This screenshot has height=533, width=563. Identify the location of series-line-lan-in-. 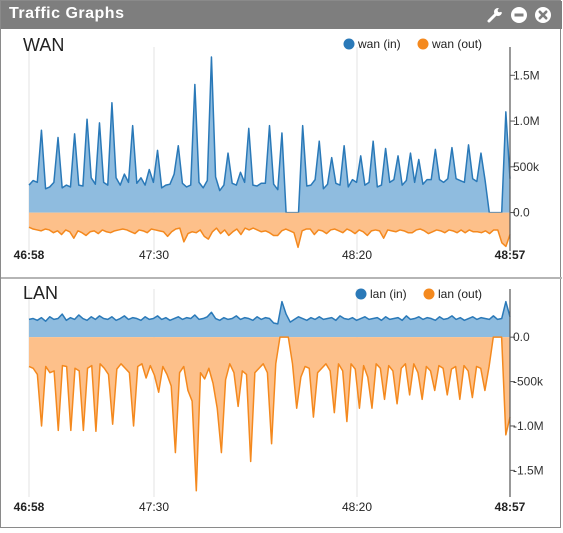
(269, 312).